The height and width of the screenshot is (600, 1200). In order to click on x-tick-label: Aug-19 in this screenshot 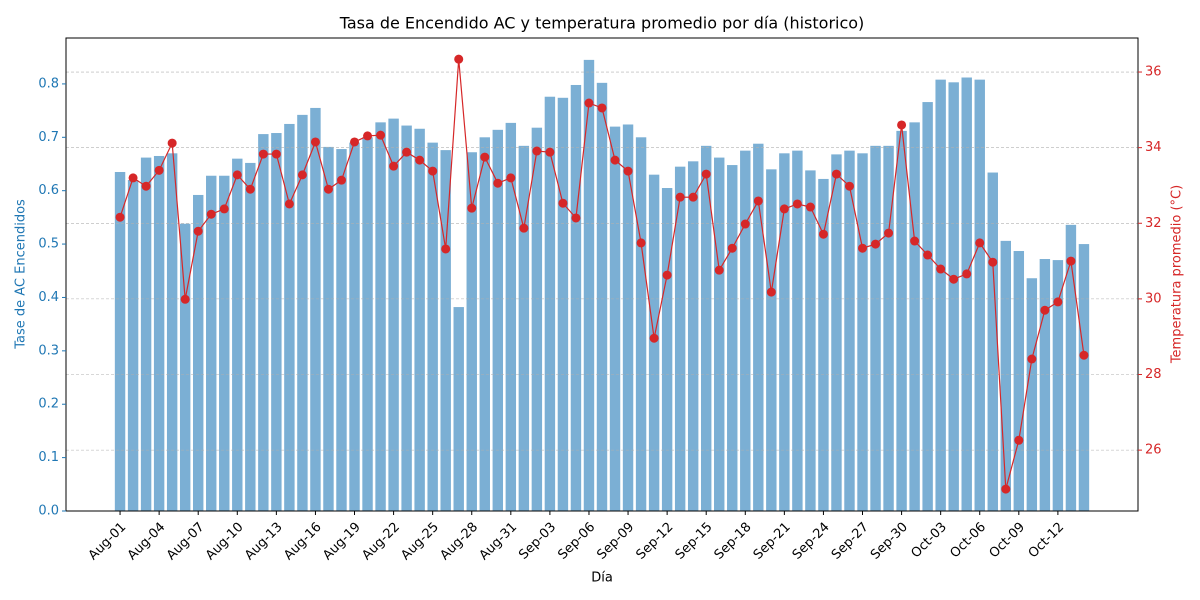, I will do `click(342, 542)`.